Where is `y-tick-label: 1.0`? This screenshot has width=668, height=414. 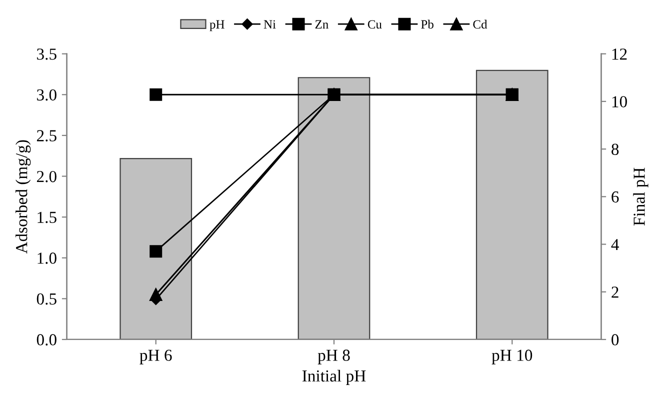
y-tick-label: 1.0 is located at coordinates (47, 258).